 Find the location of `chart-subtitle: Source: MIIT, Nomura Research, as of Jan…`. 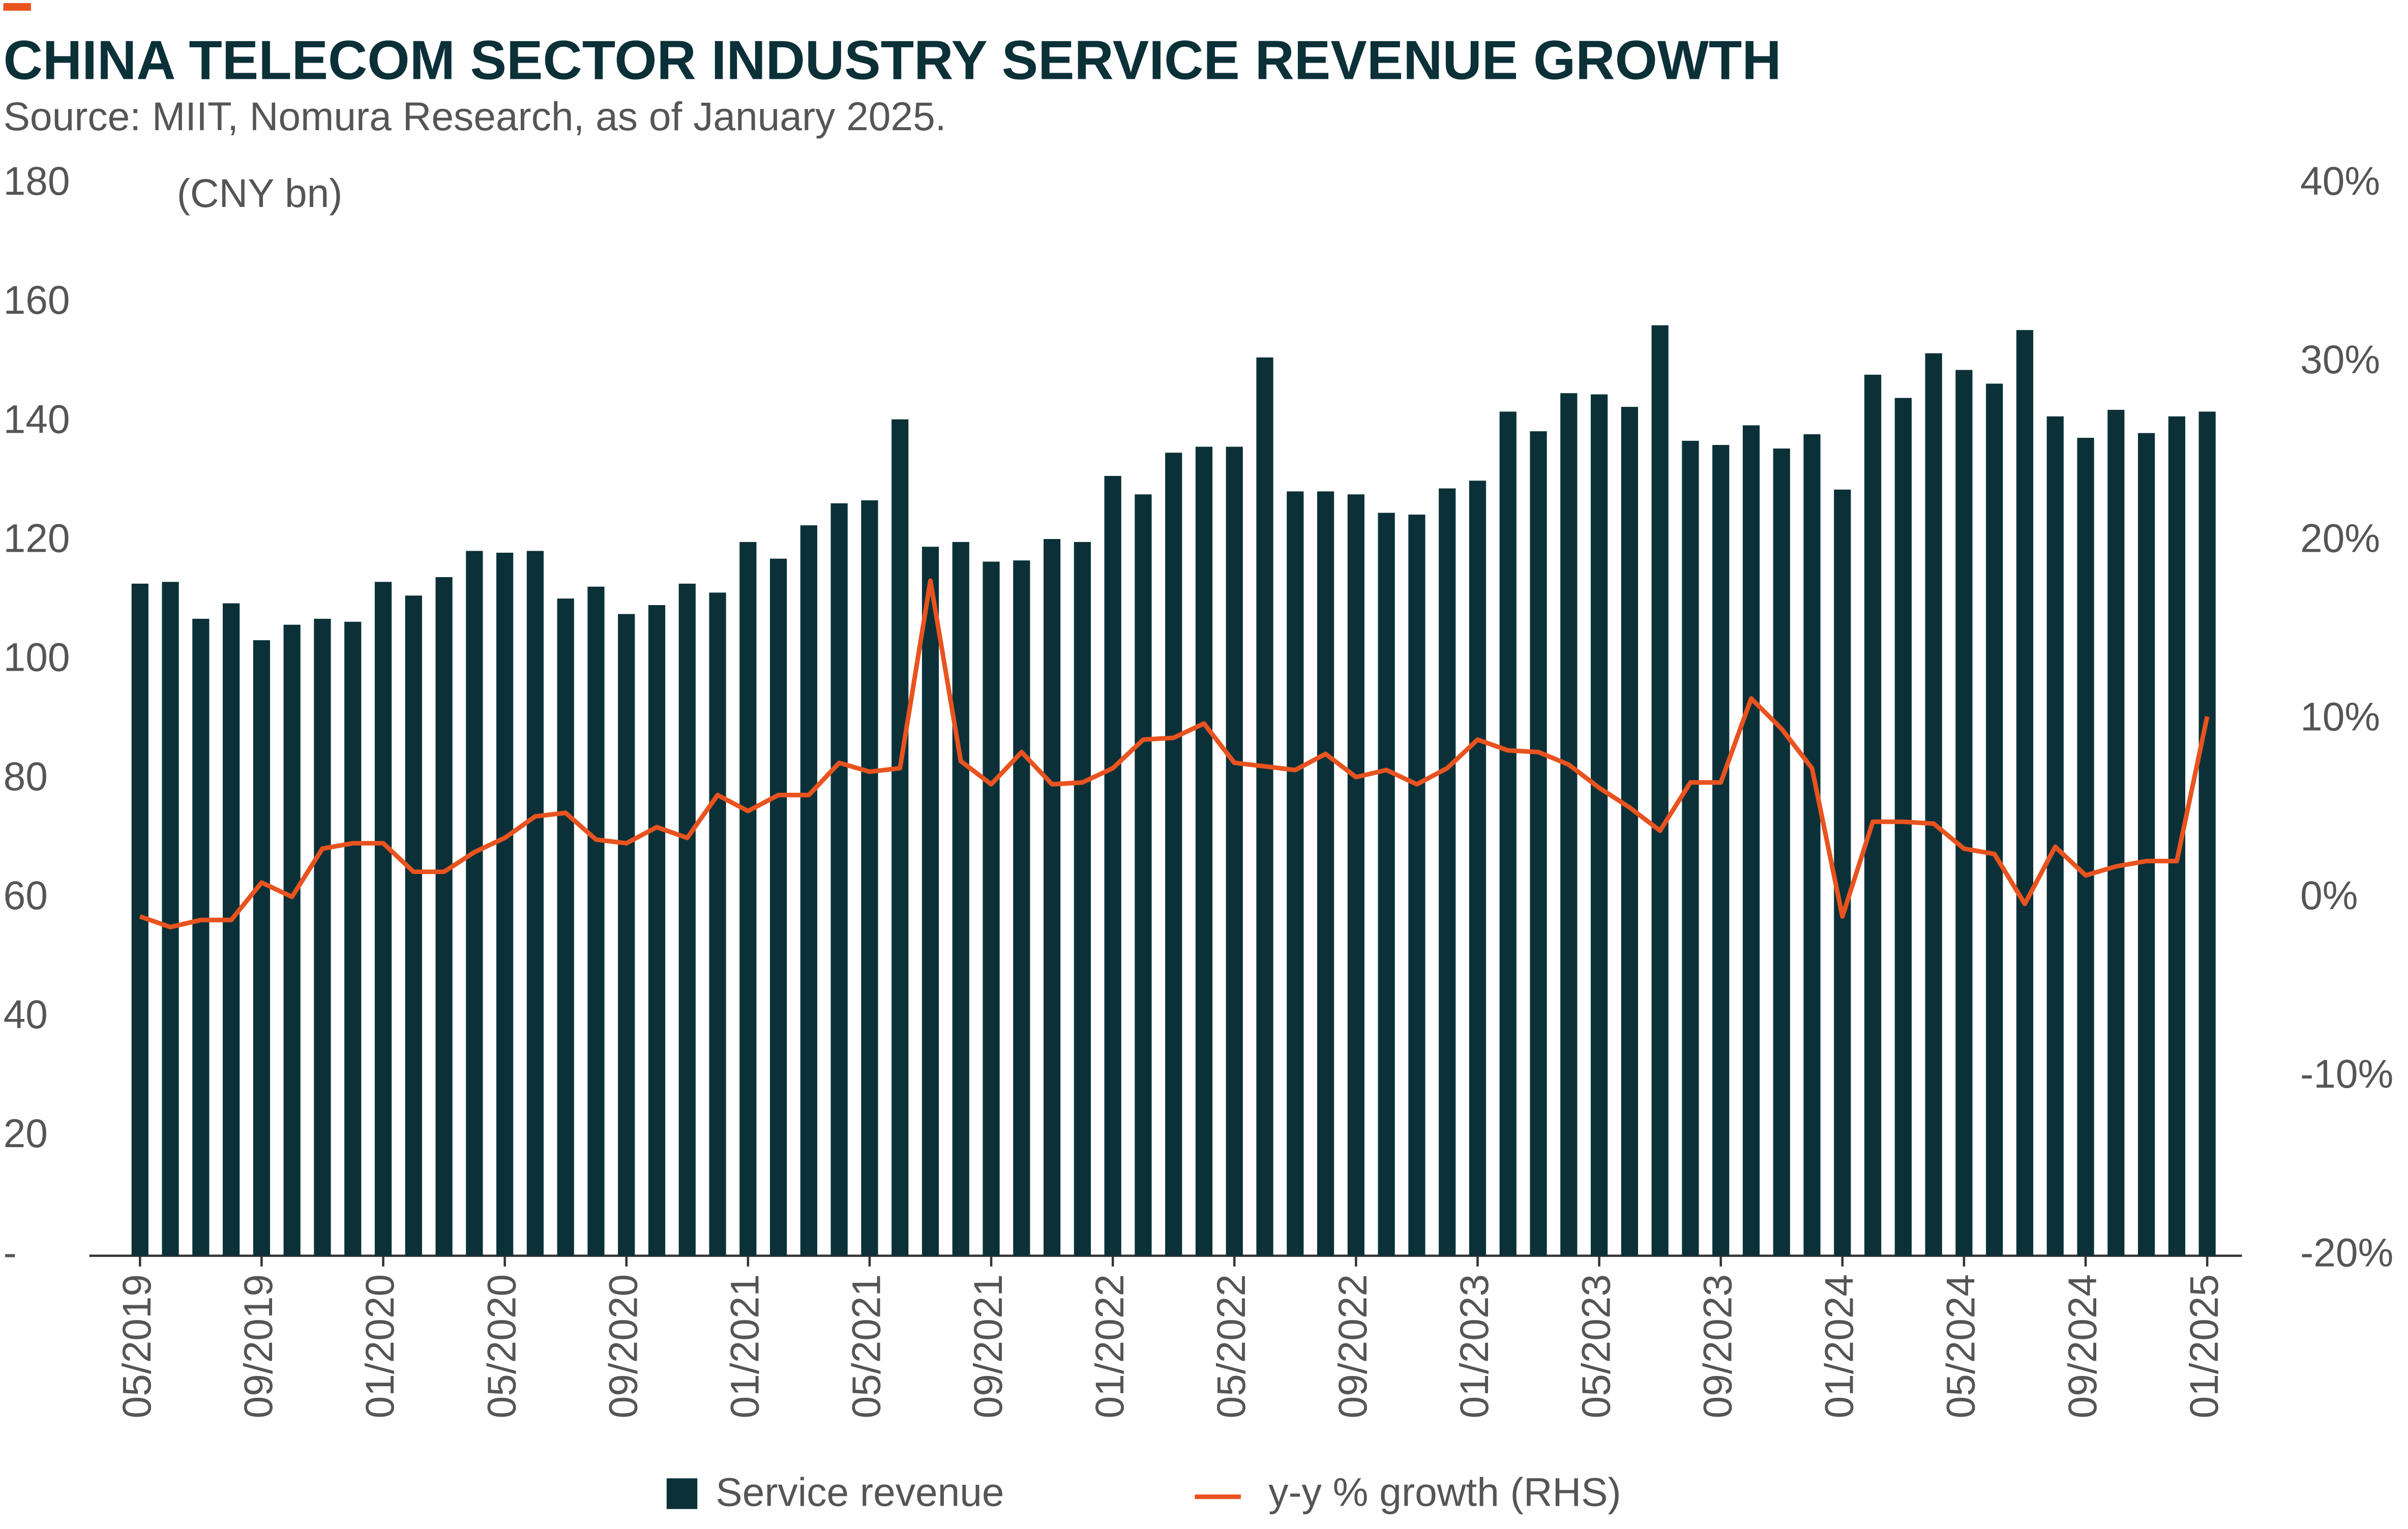

chart-subtitle: Source: MIIT, Nomura Research, as of Jan… is located at coordinates (475, 116).